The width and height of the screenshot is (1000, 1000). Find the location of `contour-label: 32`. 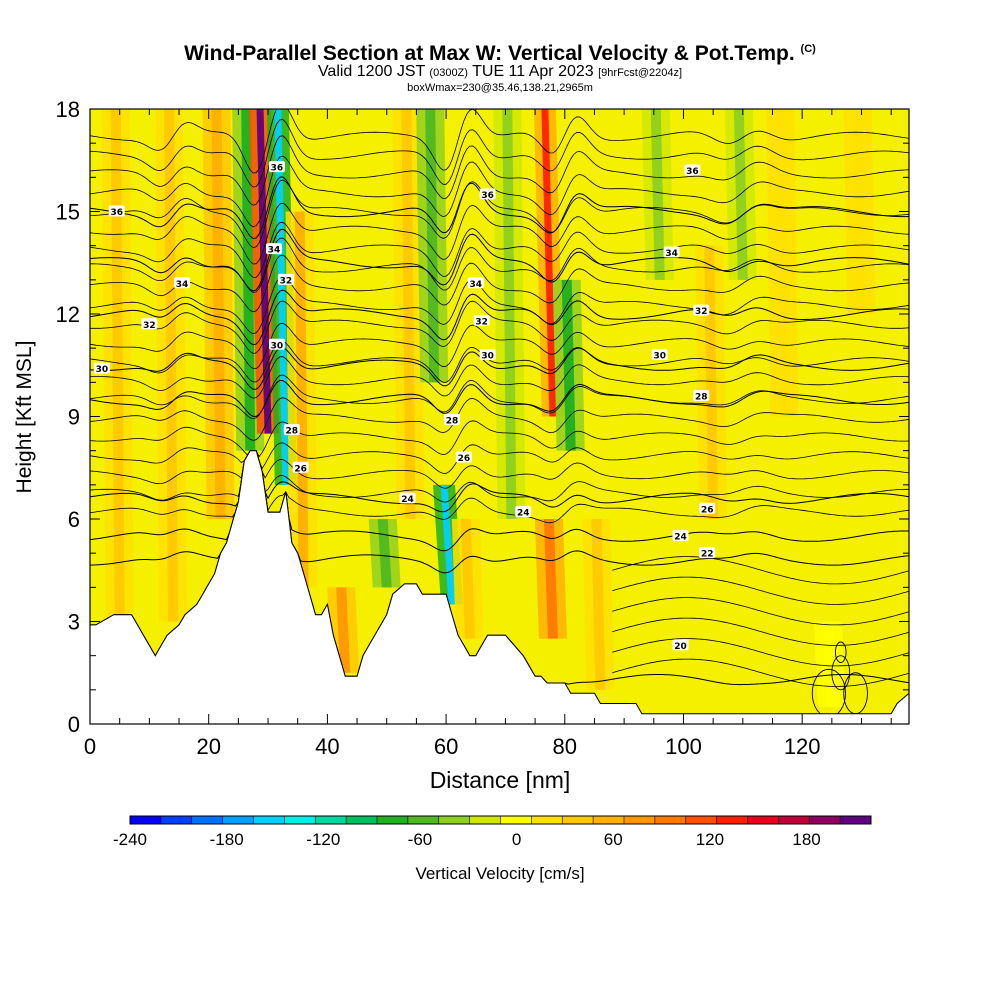

contour-label: 32 is located at coordinates (285, 279).